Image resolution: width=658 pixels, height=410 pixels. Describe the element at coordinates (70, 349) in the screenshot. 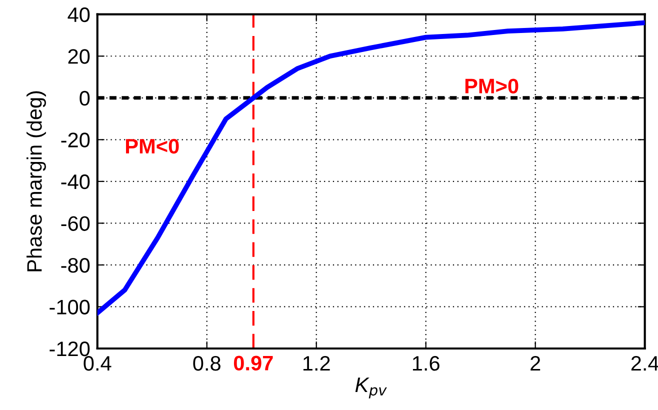

I see `y-tick-label: -120` at that location.